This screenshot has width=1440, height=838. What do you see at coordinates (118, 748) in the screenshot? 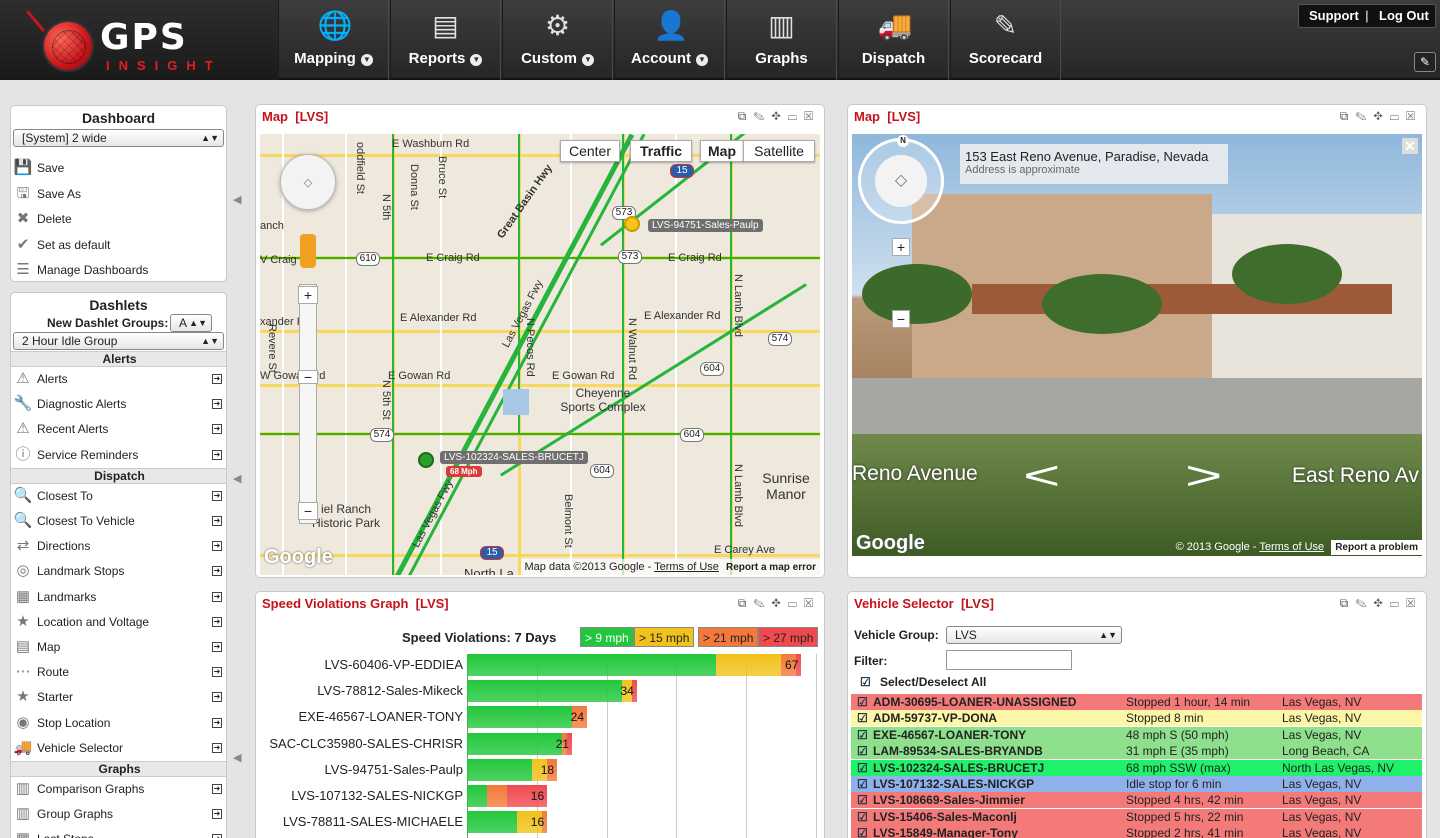
I see `dashlet-item-vehicle-selector: 🚚 Vehicle Selector ➜` at bounding box center [118, 748].